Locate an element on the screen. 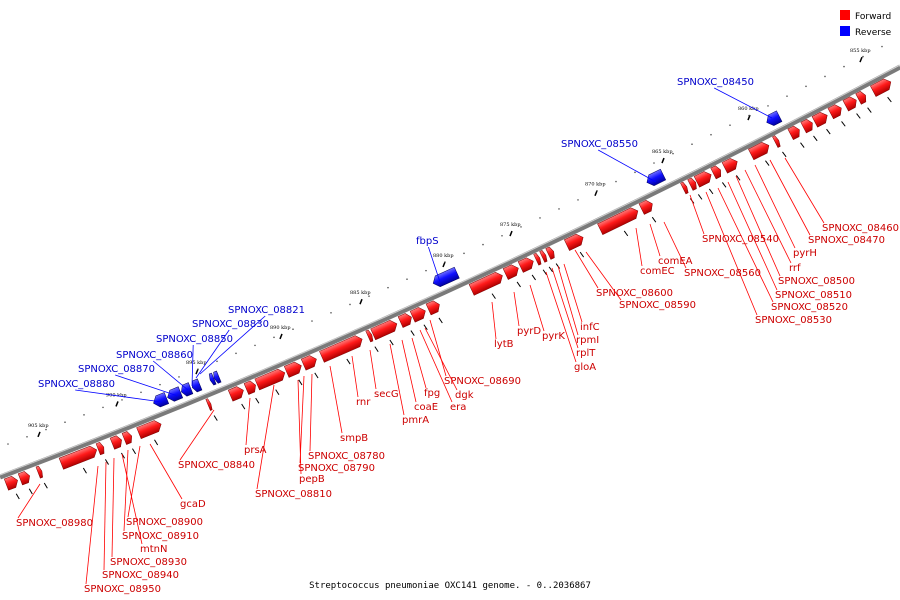  svg-text: SPNOXC_08850 is located at coordinates (194, 339).